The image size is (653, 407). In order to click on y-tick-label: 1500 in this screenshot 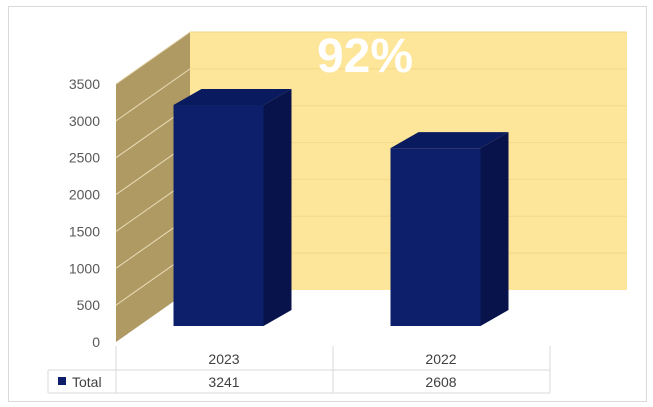, I will do `click(84, 231)`.